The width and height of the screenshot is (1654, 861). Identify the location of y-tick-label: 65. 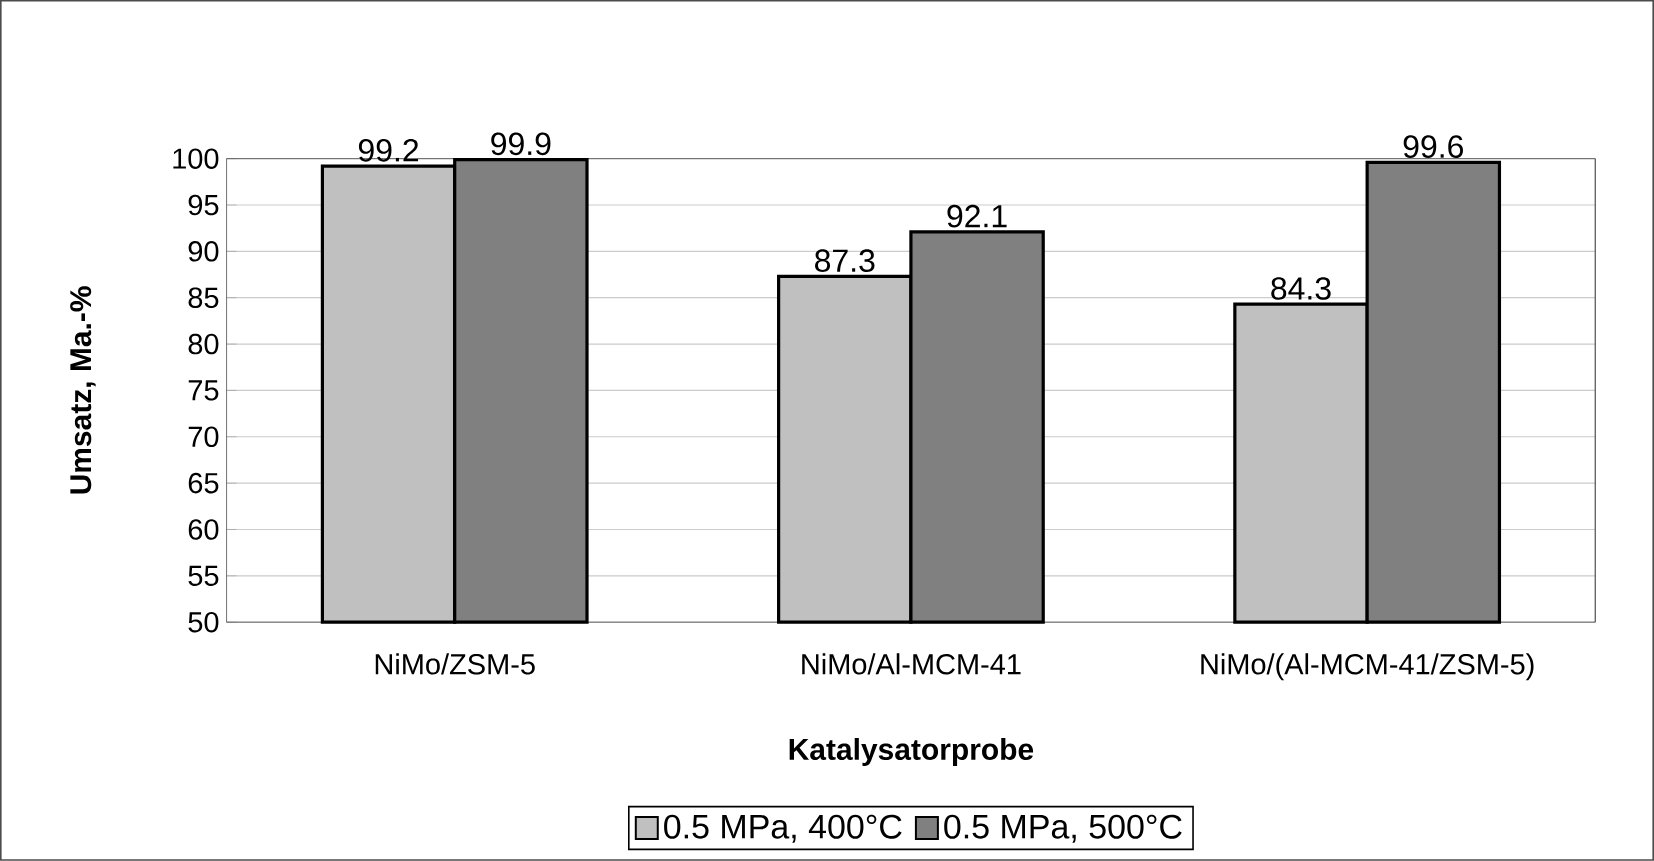
(203, 483).